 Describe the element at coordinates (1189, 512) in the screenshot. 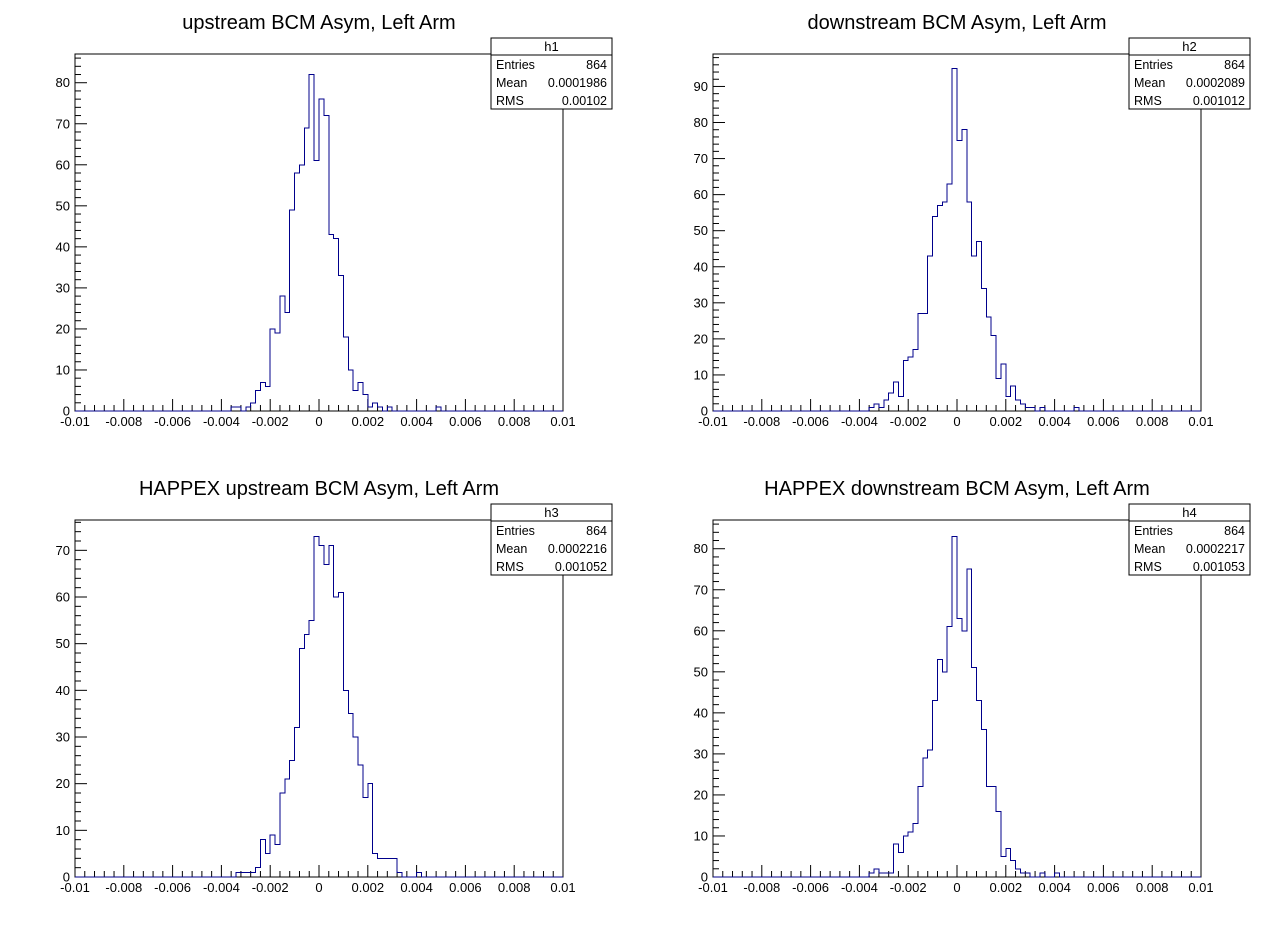

I see `stats-histogram-name: h4` at that location.